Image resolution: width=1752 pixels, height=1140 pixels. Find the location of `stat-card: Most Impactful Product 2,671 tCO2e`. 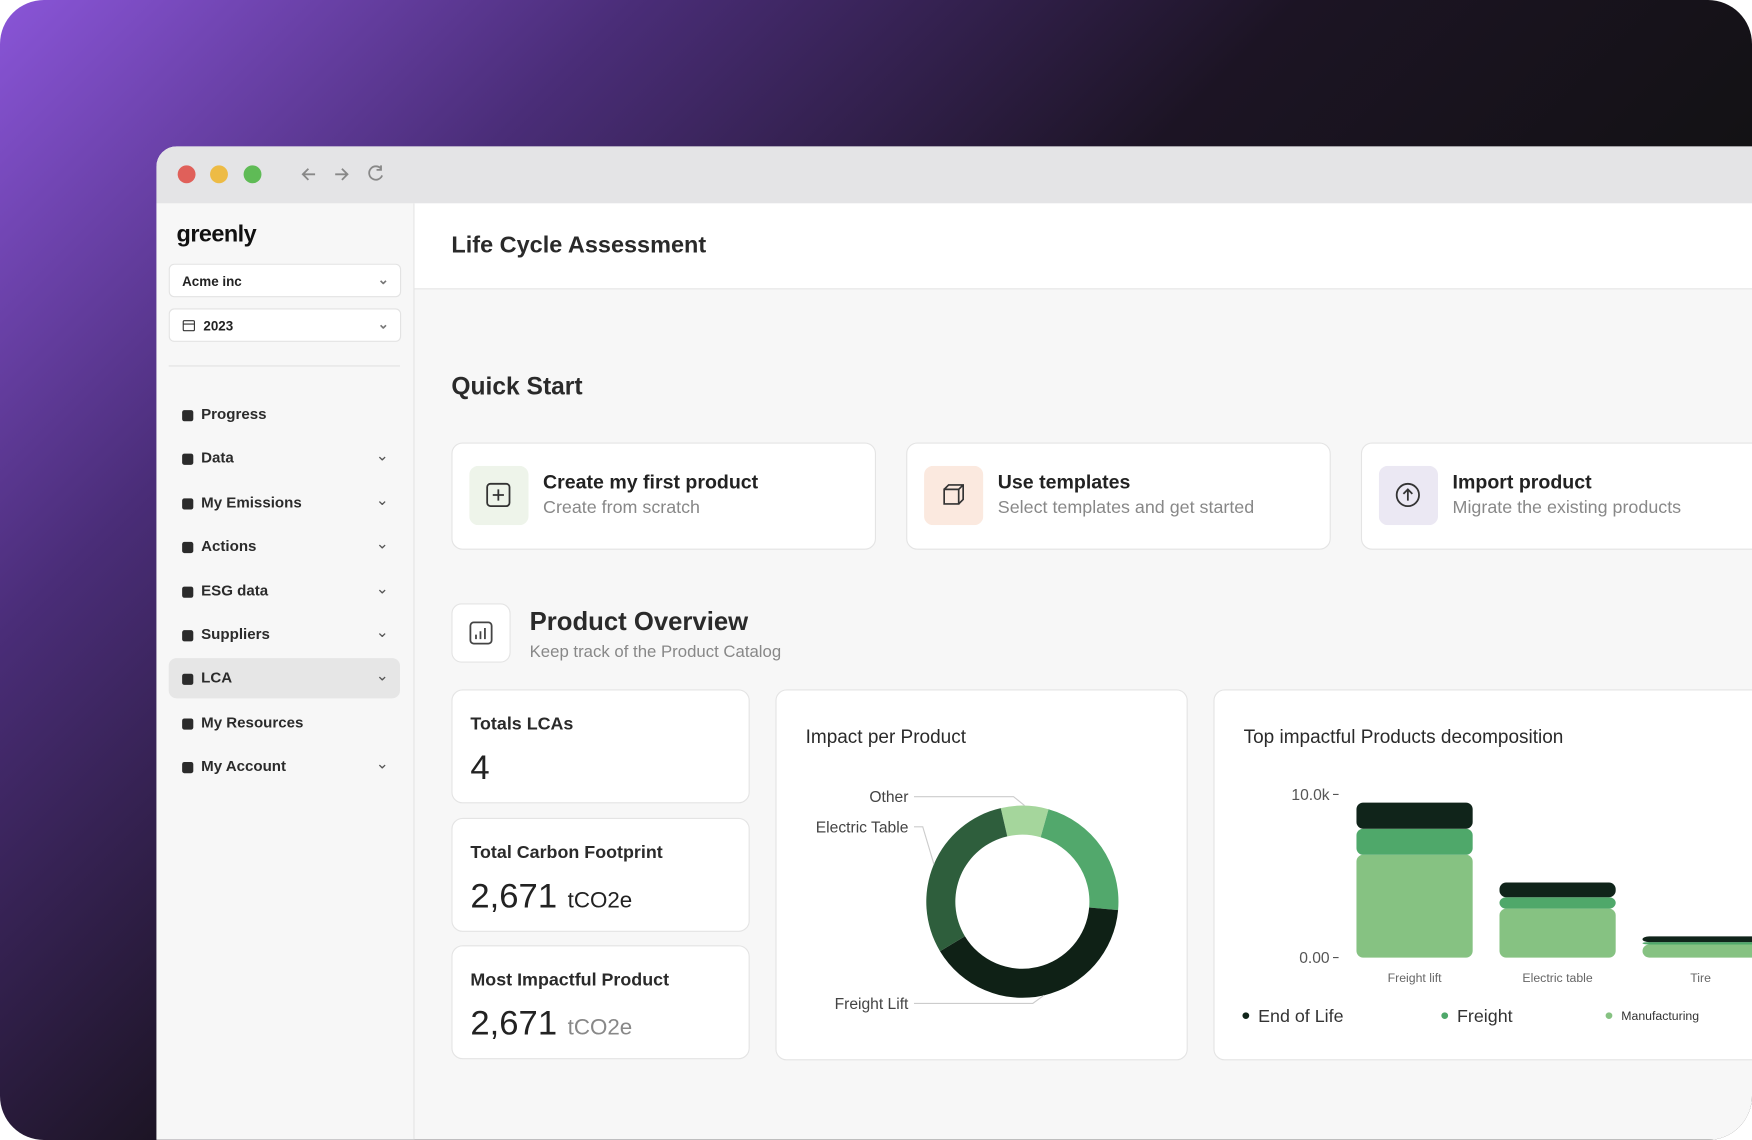

stat-card: Most Impactful Product 2,671 tCO2e is located at coordinates (600, 1002).